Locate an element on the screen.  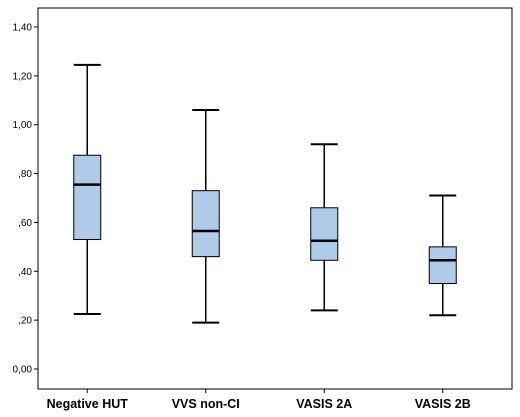
y-tick-label: ,80 is located at coordinates (25, 174).